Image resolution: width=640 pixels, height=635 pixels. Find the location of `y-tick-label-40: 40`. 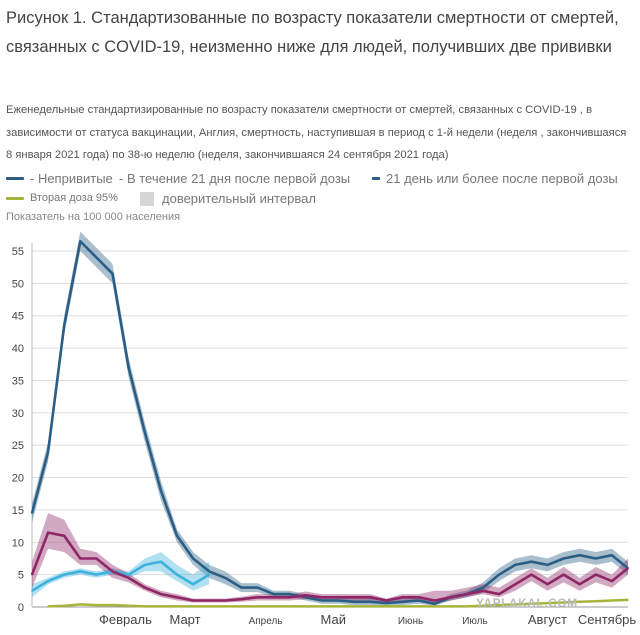

y-tick-label-40: 40 is located at coordinates (18, 349).